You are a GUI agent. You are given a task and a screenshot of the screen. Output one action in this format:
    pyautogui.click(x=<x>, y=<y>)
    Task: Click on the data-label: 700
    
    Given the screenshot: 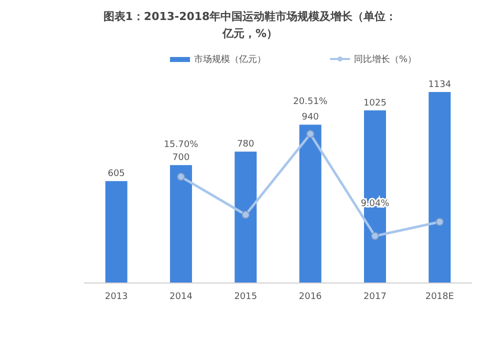 What is the action you would take?
    pyautogui.click(x=181, y=158)
    